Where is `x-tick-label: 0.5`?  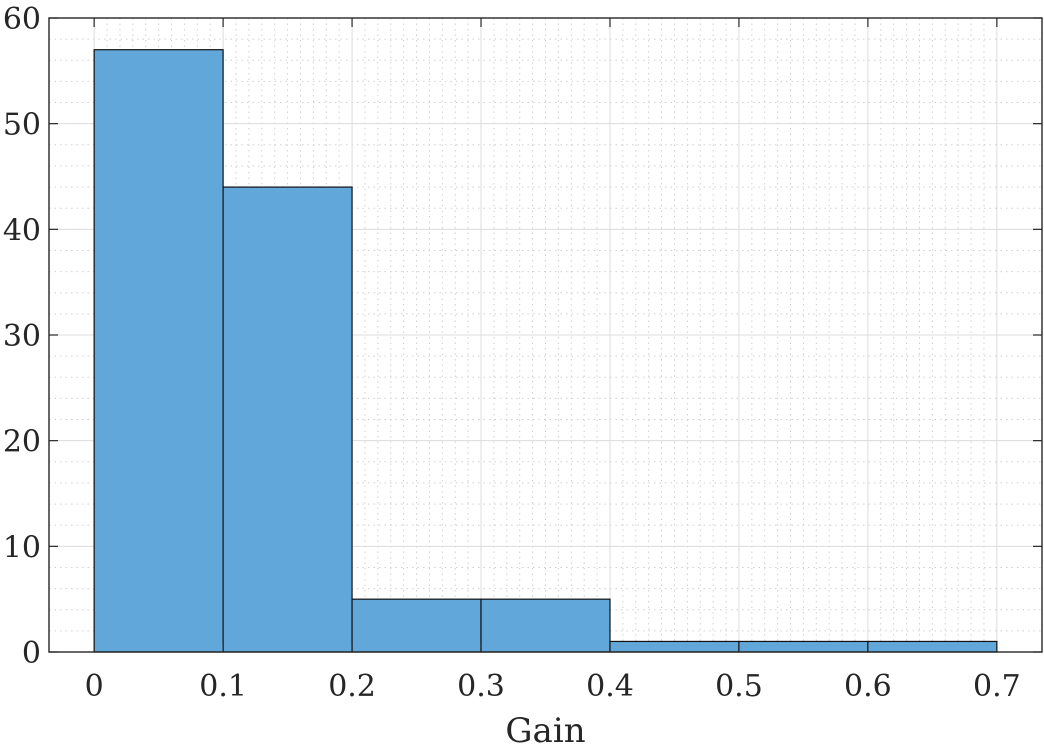
x-tick-label: 0.5 is located at coordinates (739, 686).